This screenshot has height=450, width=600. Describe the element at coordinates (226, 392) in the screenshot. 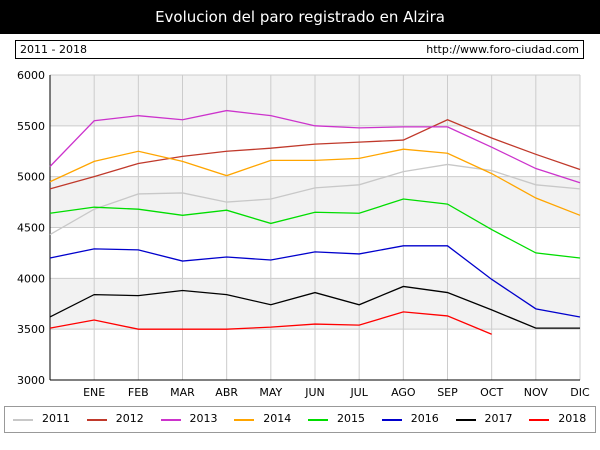

I see `x-tick-label: ABR` at that location.